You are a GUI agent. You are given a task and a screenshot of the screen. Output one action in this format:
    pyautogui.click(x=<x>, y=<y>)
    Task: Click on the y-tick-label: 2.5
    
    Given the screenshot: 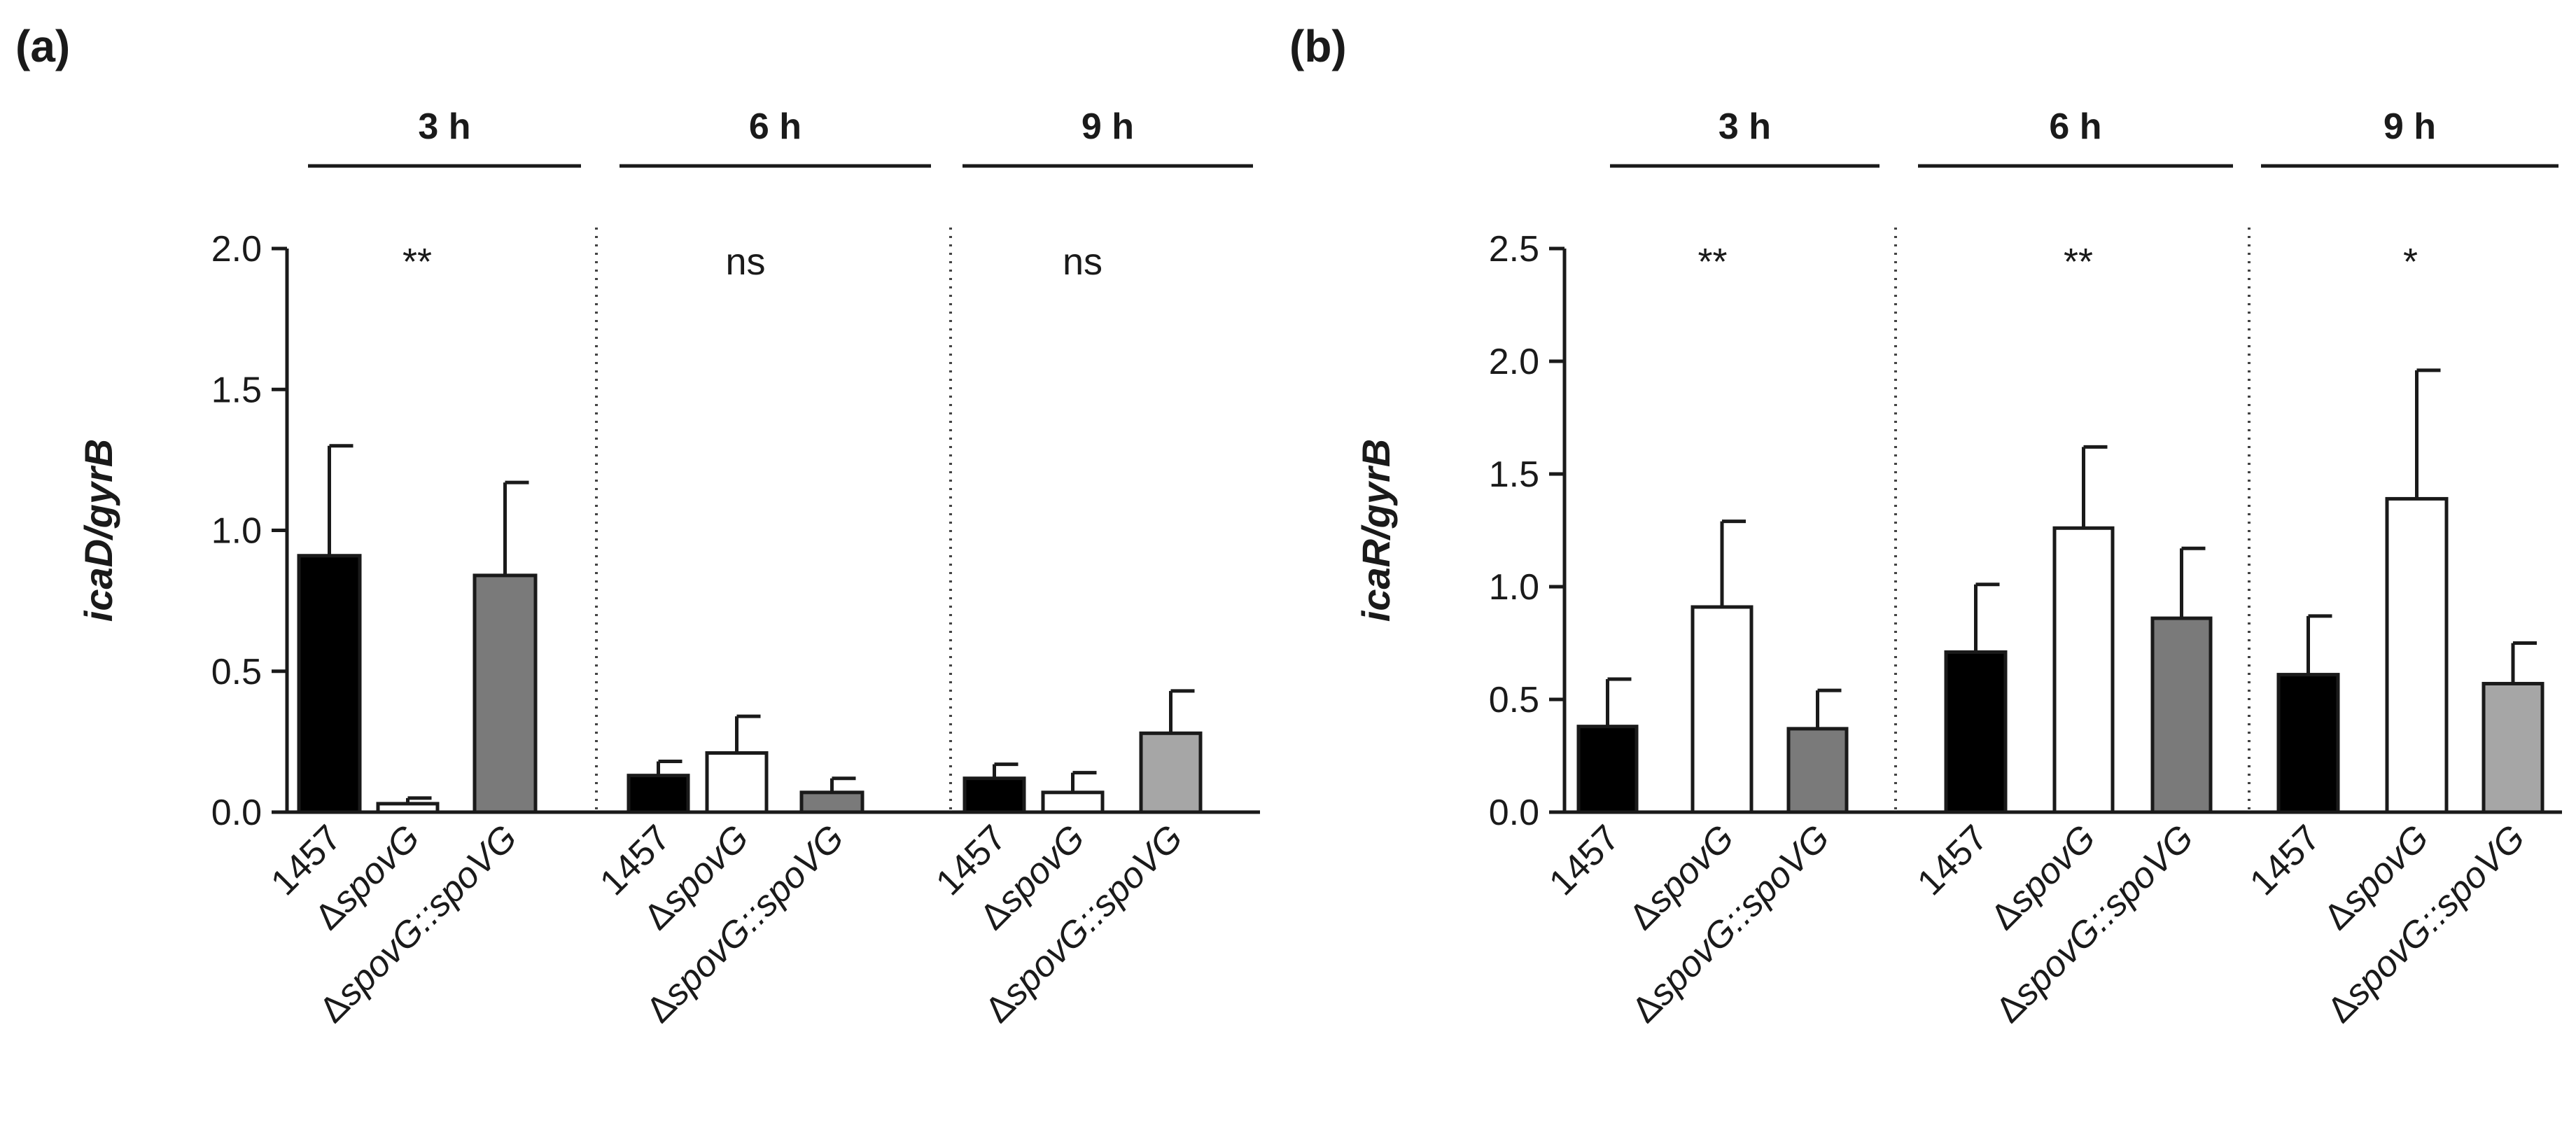 What is the action you would take?
    pyautogui.click(x=1514, y=249)
    